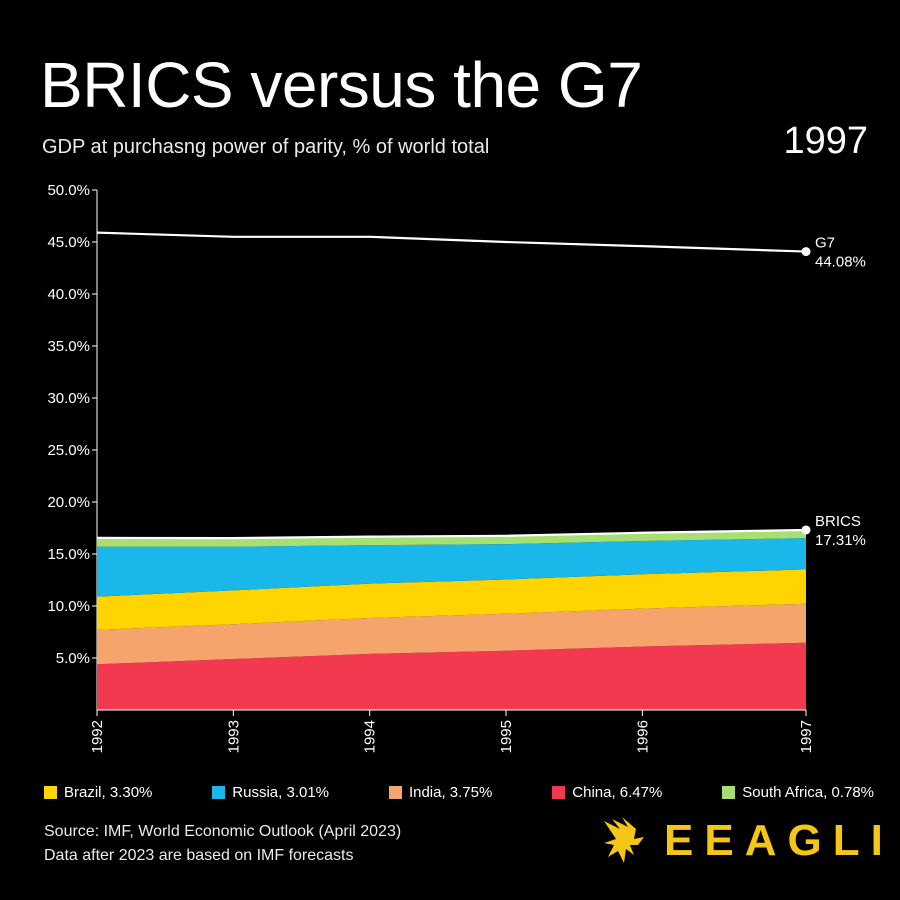 The width and height of the screenshot is (900, 900). I want to click on x-tick-label: 1992, so click(97, 736).